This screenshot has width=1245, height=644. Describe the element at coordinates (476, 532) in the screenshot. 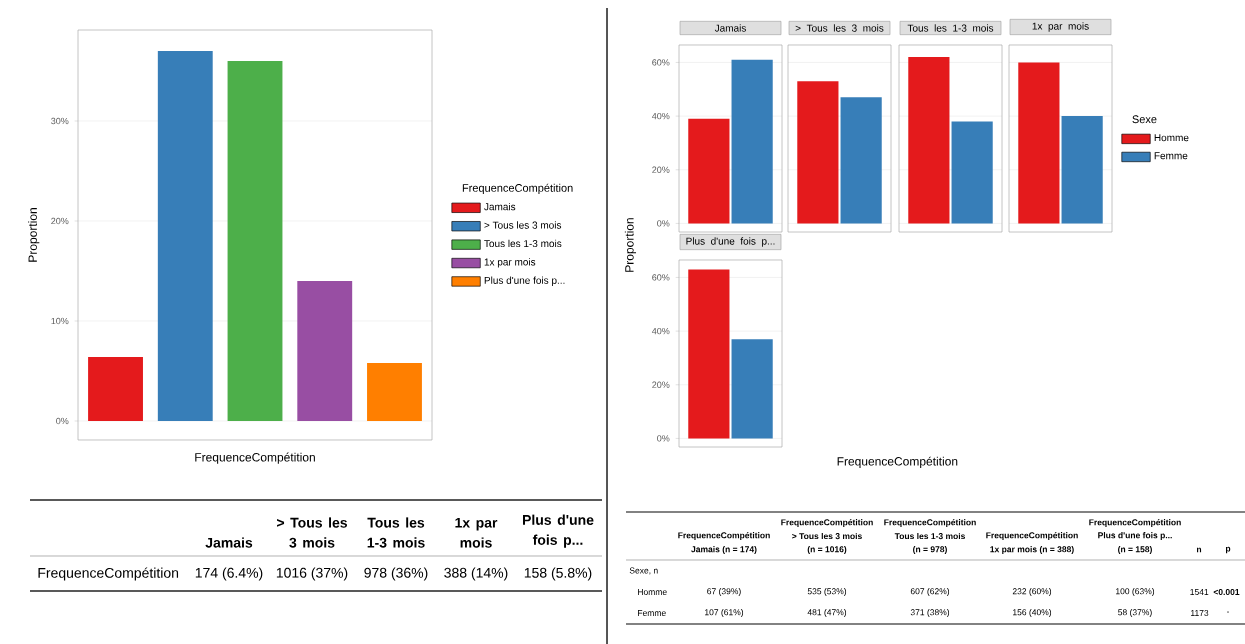

I see `text: 1x par mois` at that location.